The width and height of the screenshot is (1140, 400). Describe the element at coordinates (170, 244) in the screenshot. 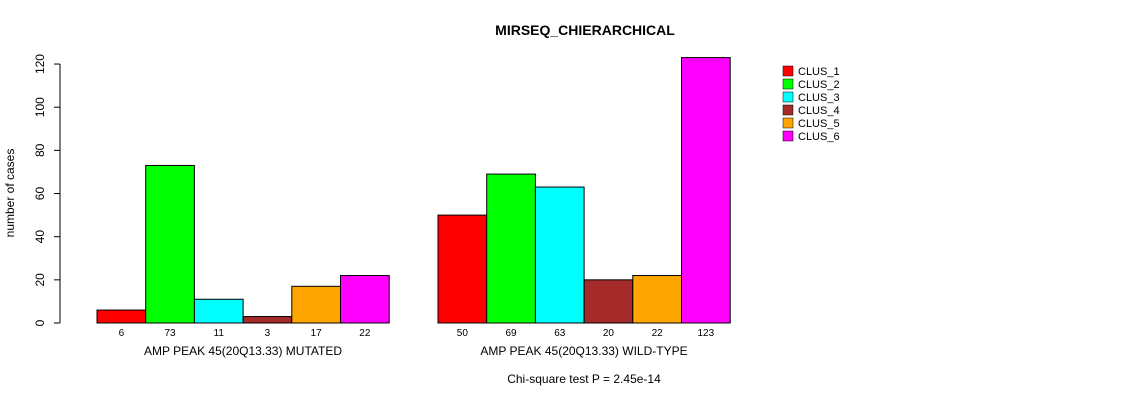

I see `bar-clus-2-mutated` at that location.